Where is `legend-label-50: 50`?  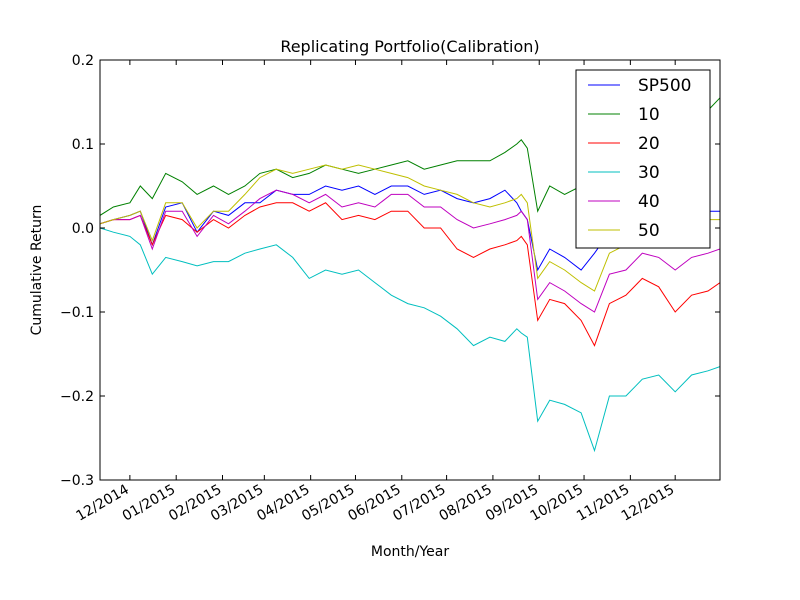 legend-label-50: 50 is located at coordinates (649, 231).